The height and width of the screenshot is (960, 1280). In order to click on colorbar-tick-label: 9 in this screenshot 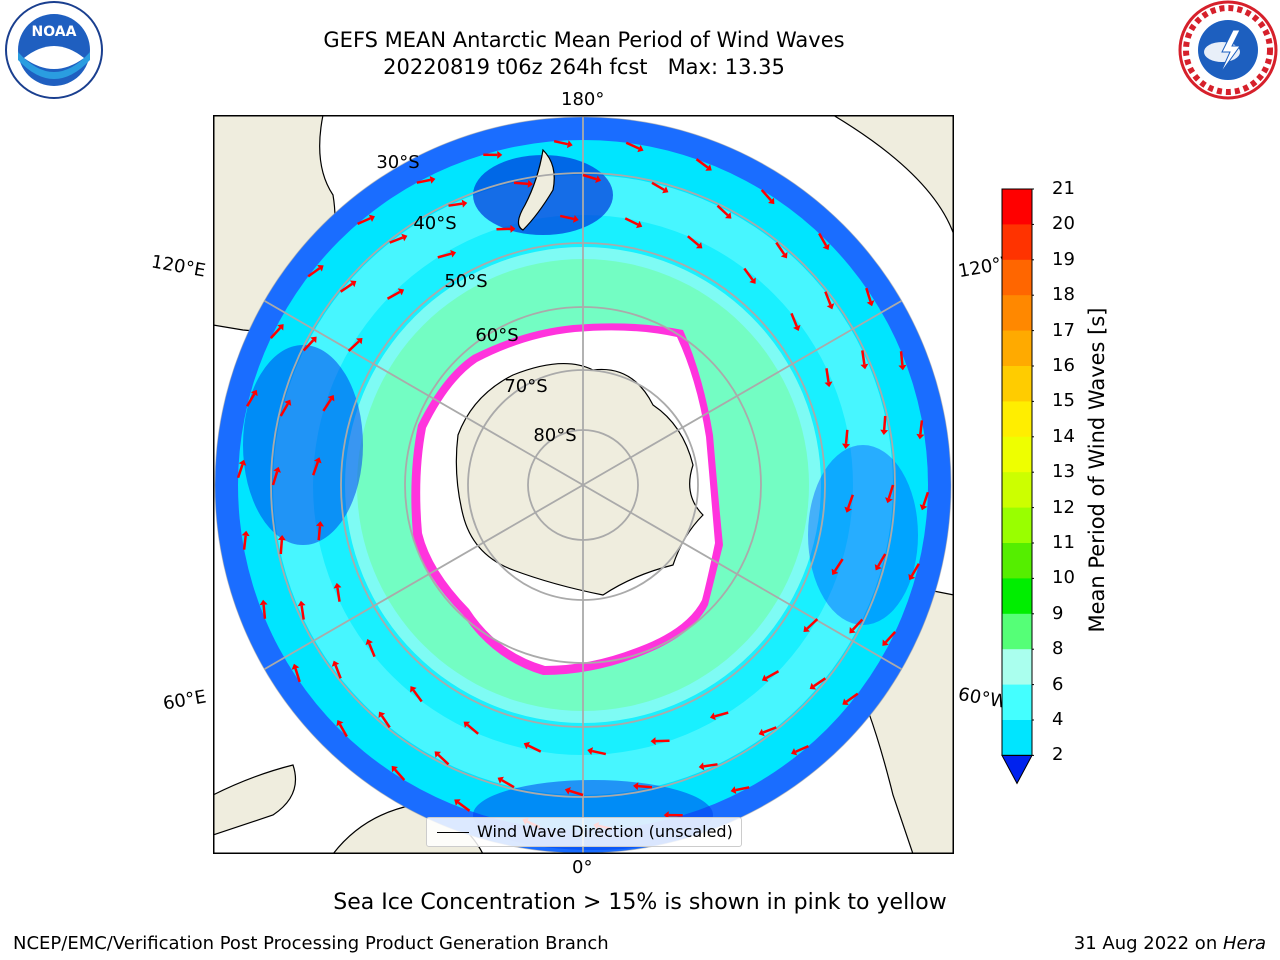, I will do `click(1058, 613)`.